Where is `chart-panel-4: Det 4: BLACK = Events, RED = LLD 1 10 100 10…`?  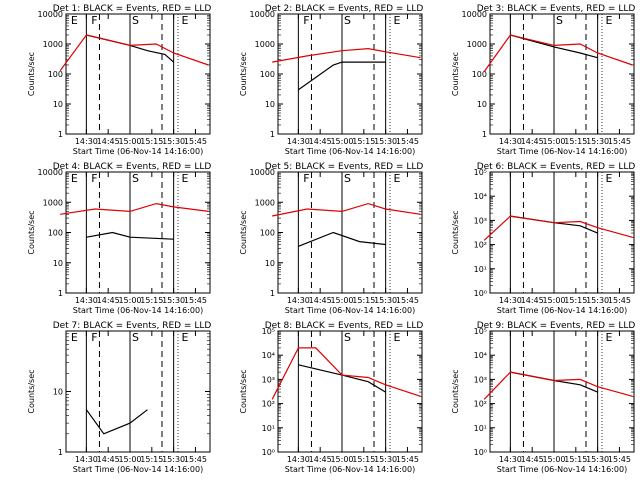 chart-panel-4: Det 4: BLACK = Events, RED = LLD 1 10 100 10… is located at coordinates (119, 238).